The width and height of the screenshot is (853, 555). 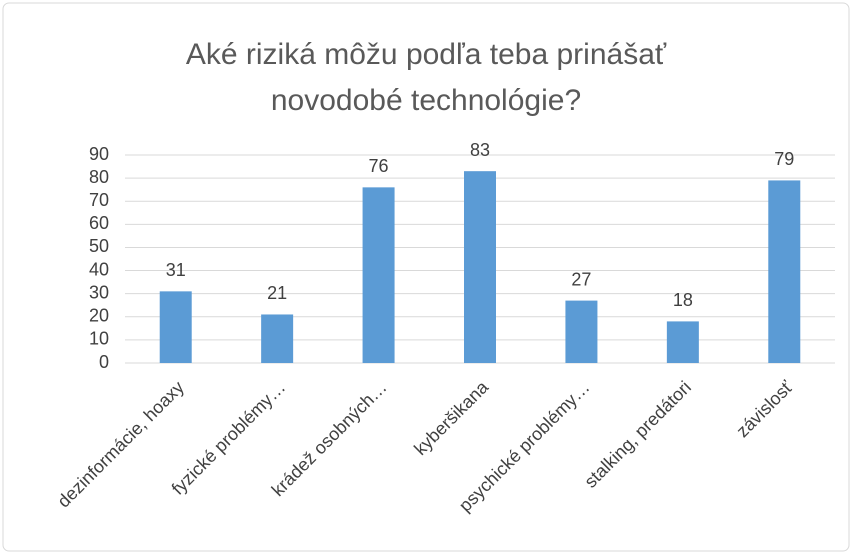 I want to click on y-tick-label: 20, so click(x=99, y=316).